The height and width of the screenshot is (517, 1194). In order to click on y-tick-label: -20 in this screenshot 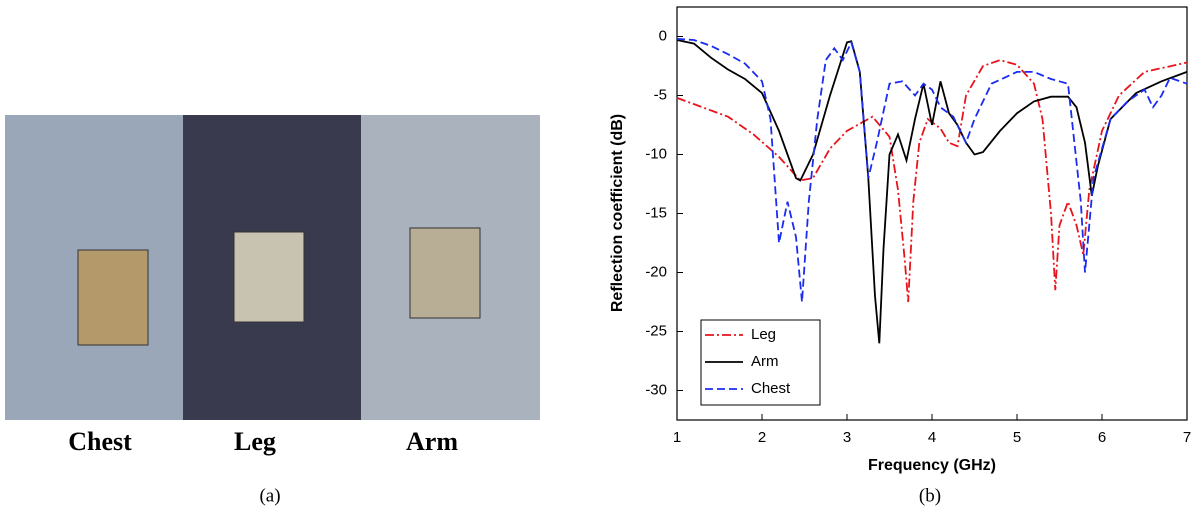, I will do `click(656, 271)`.